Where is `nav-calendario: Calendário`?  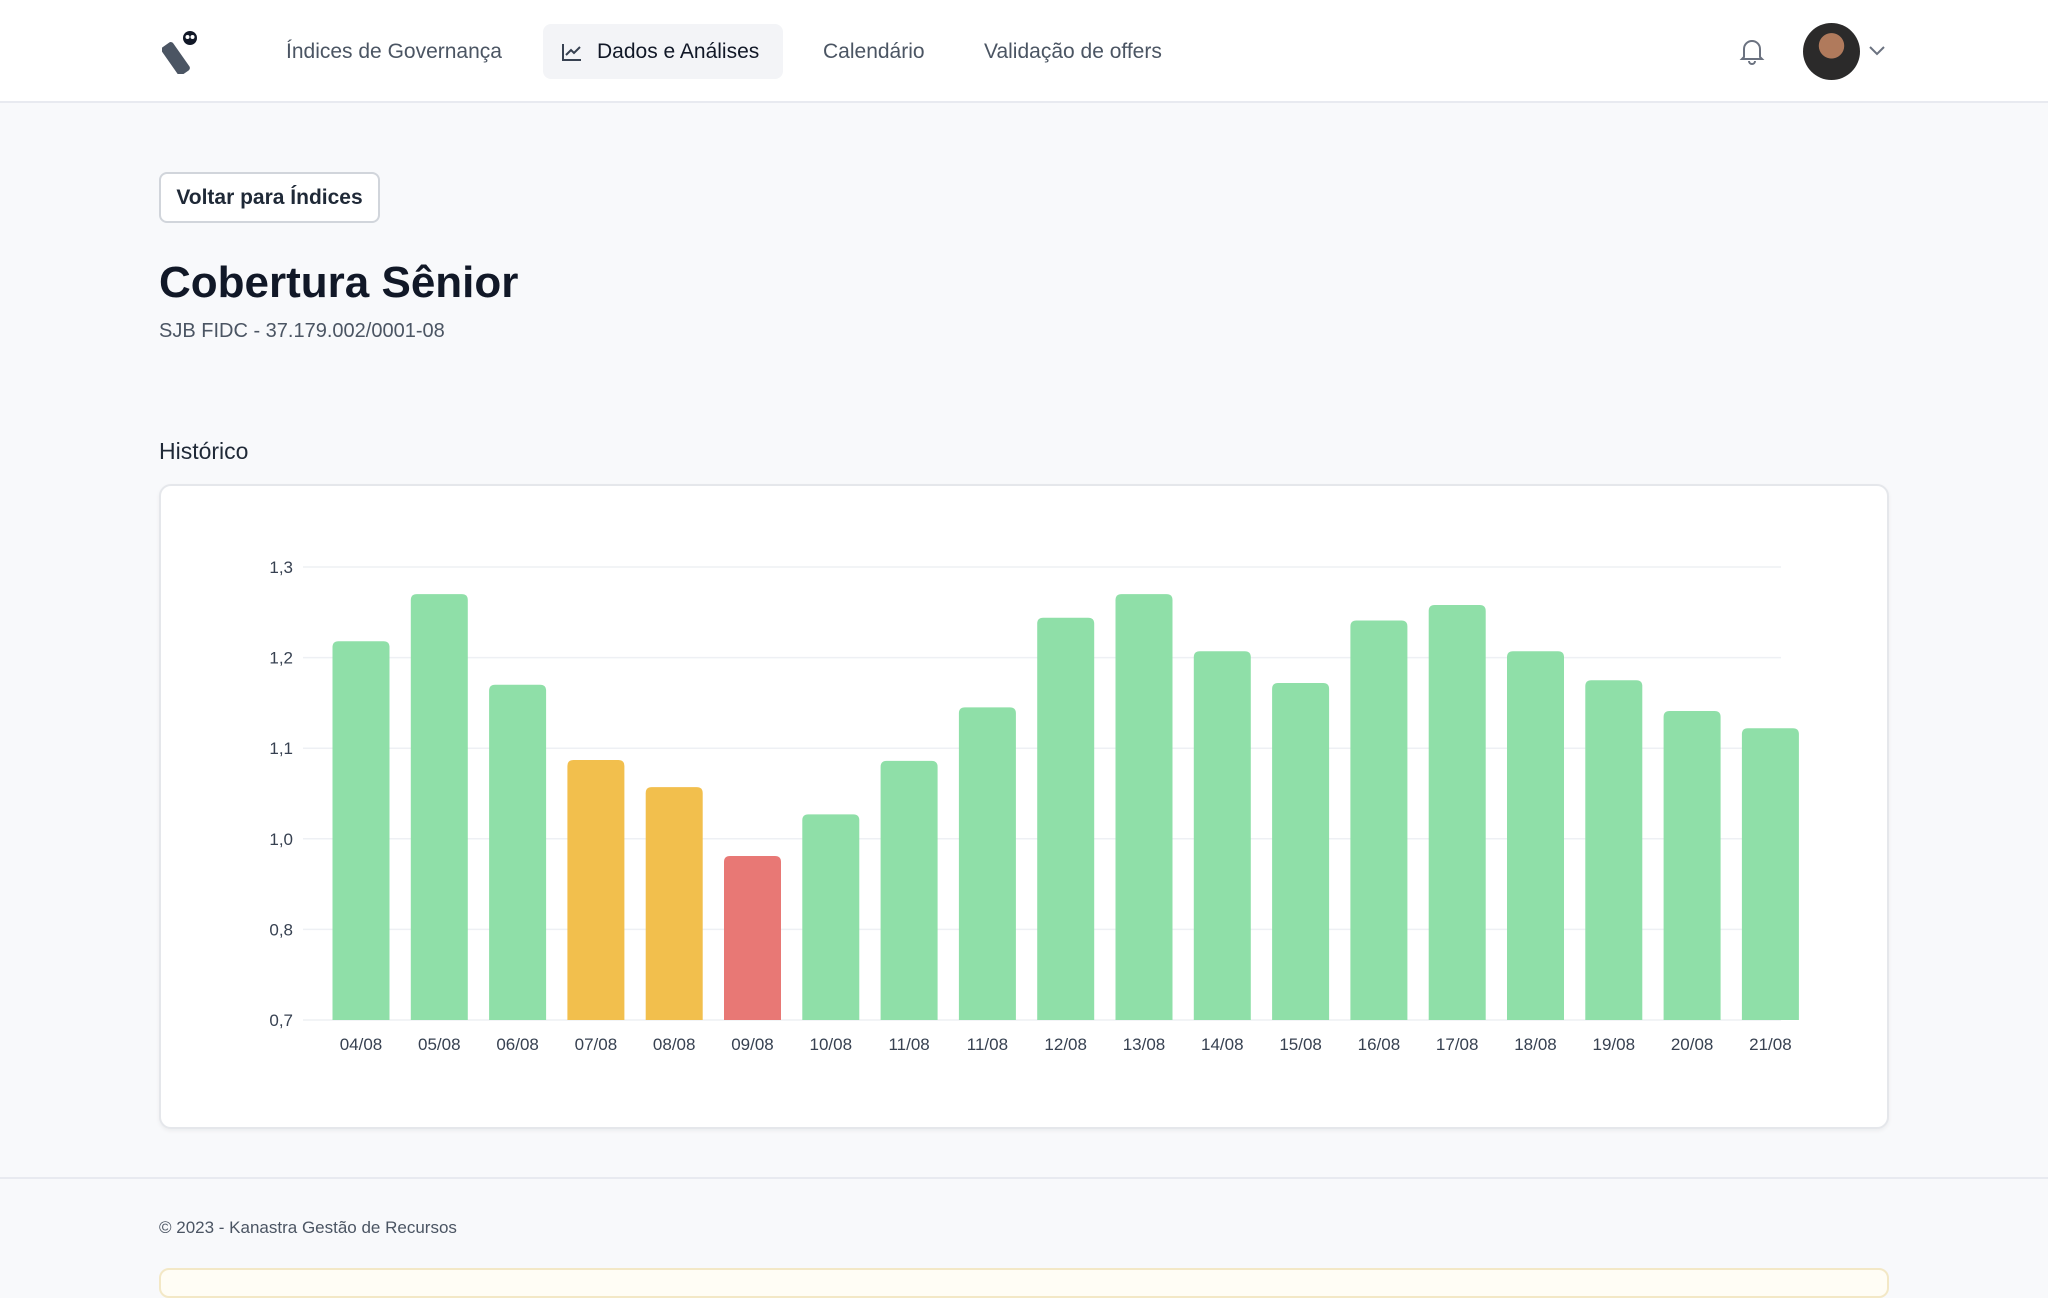 nav-calendario: Calendário is located at coordinates (874, 51).